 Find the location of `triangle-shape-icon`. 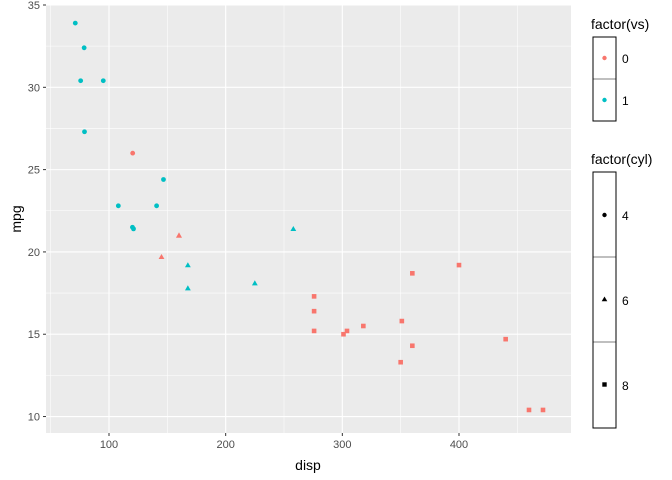

triangle-shape-icon is located at coordinates (604, 299).